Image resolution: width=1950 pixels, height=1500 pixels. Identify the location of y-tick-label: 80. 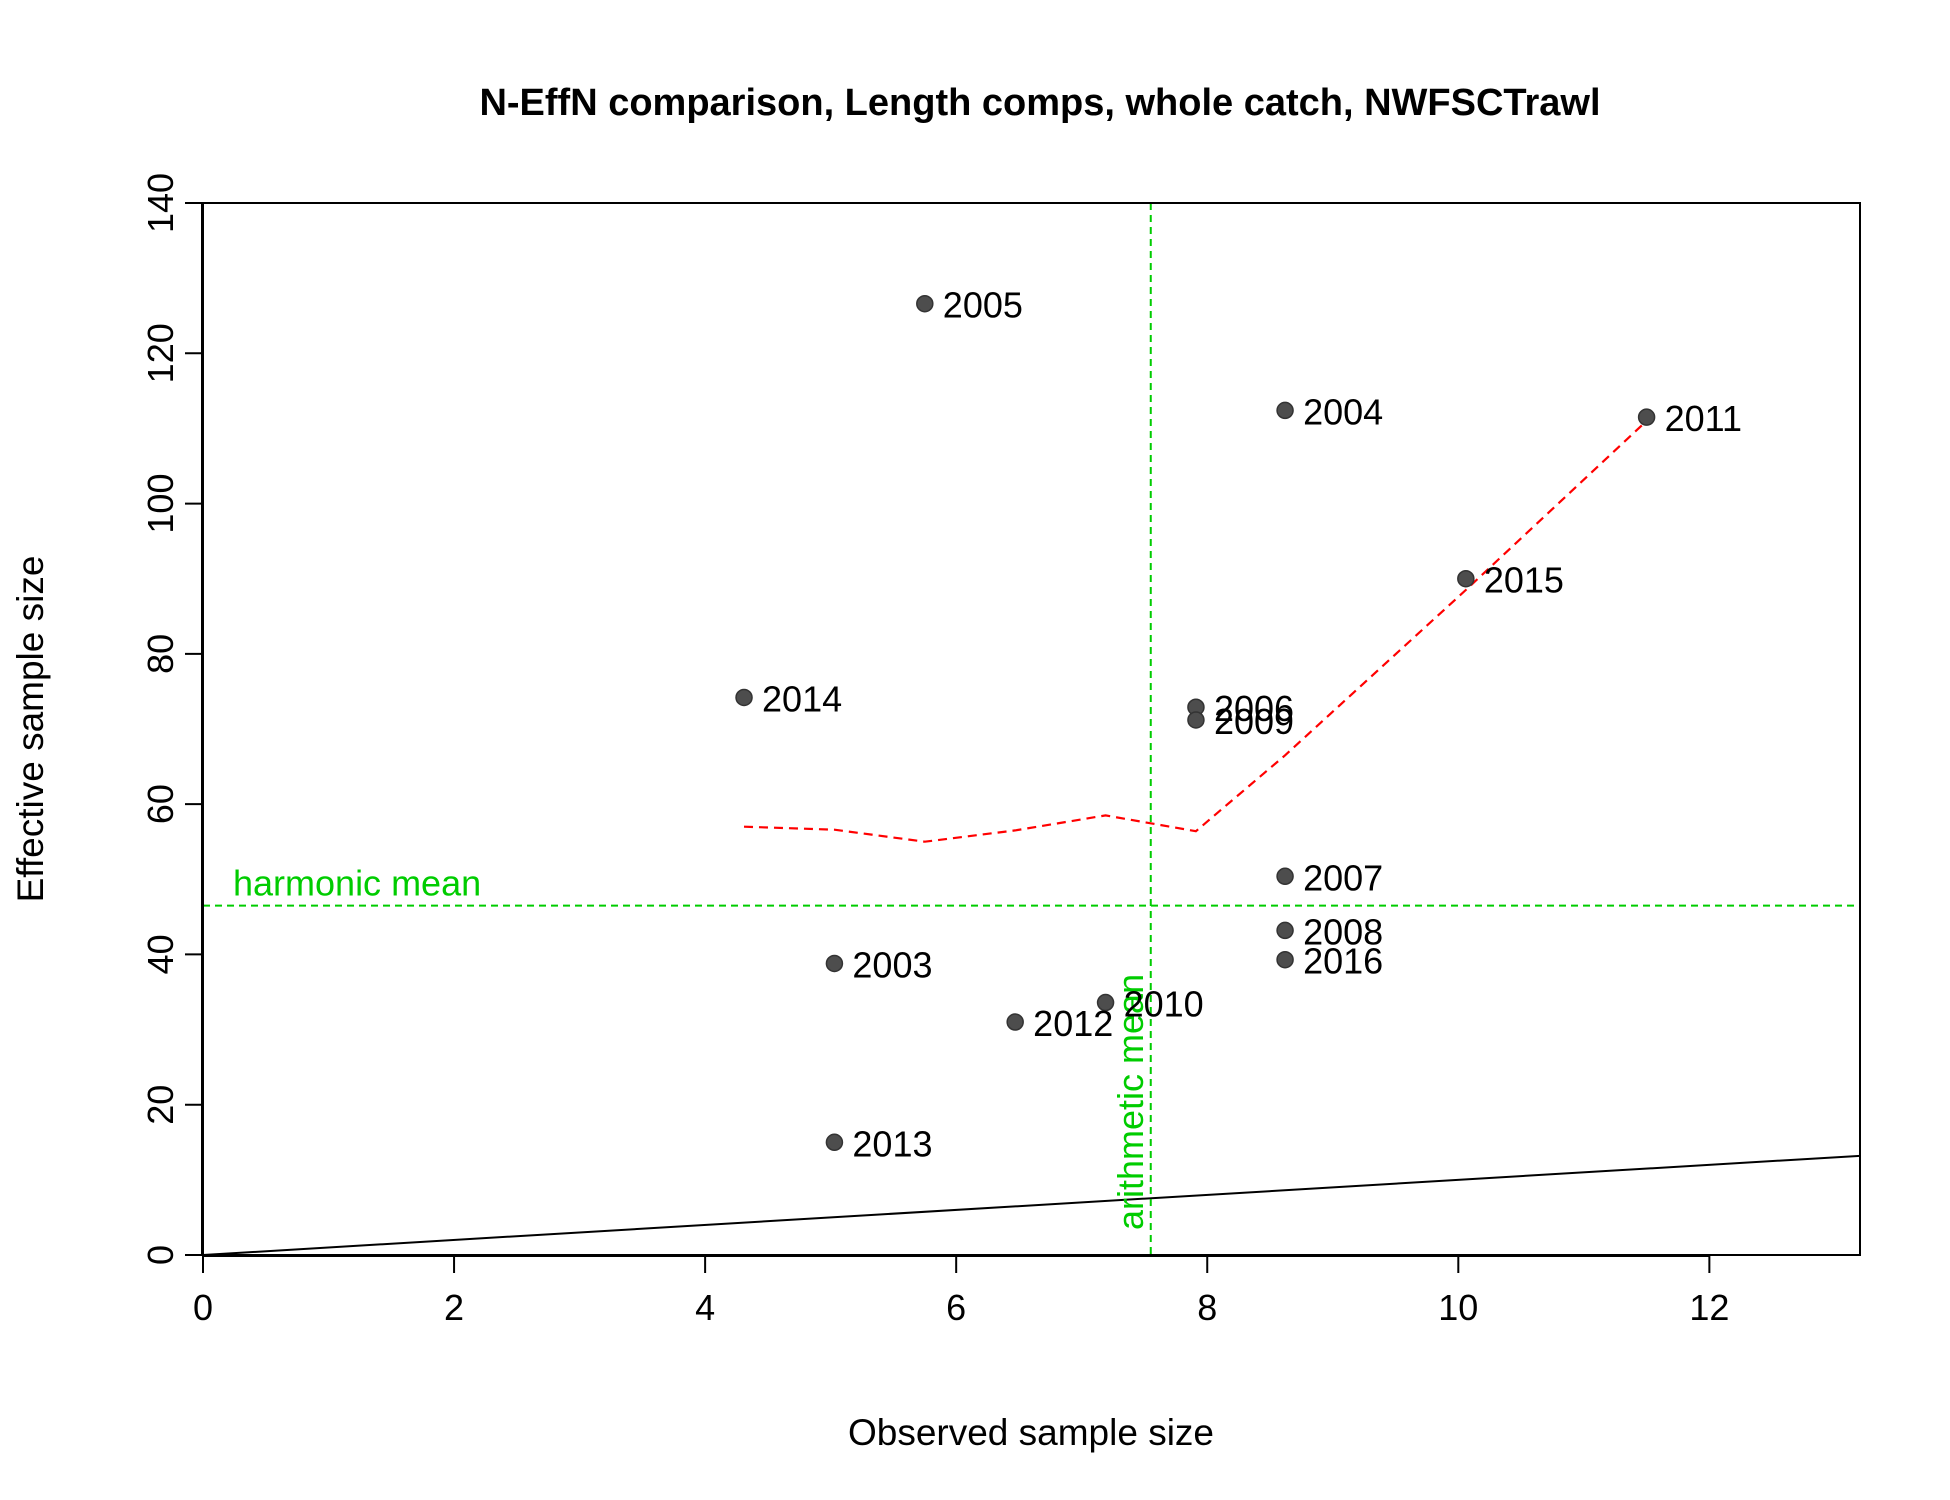
(160, 654).